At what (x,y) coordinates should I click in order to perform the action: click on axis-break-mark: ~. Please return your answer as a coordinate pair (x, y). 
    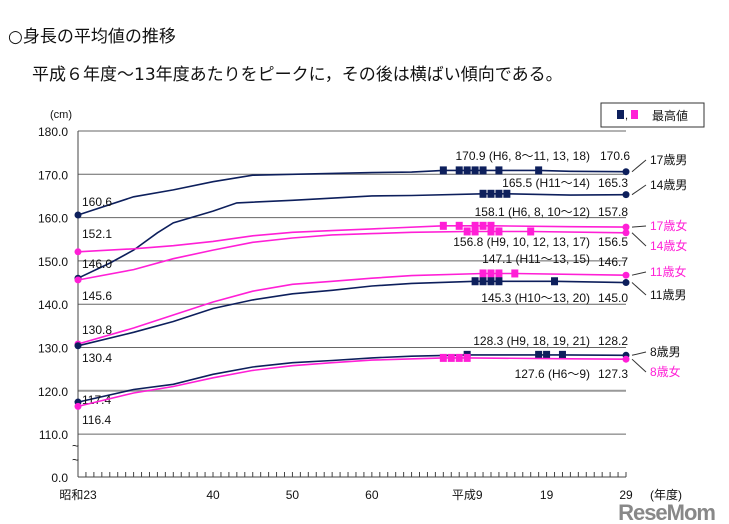
    Looking at the image, I should click on (75, 446).